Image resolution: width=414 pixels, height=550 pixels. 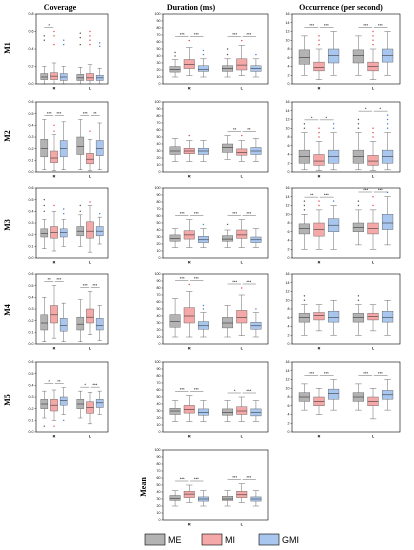 I want to click on y-tick-label: 40, so click(x=159, y=144).